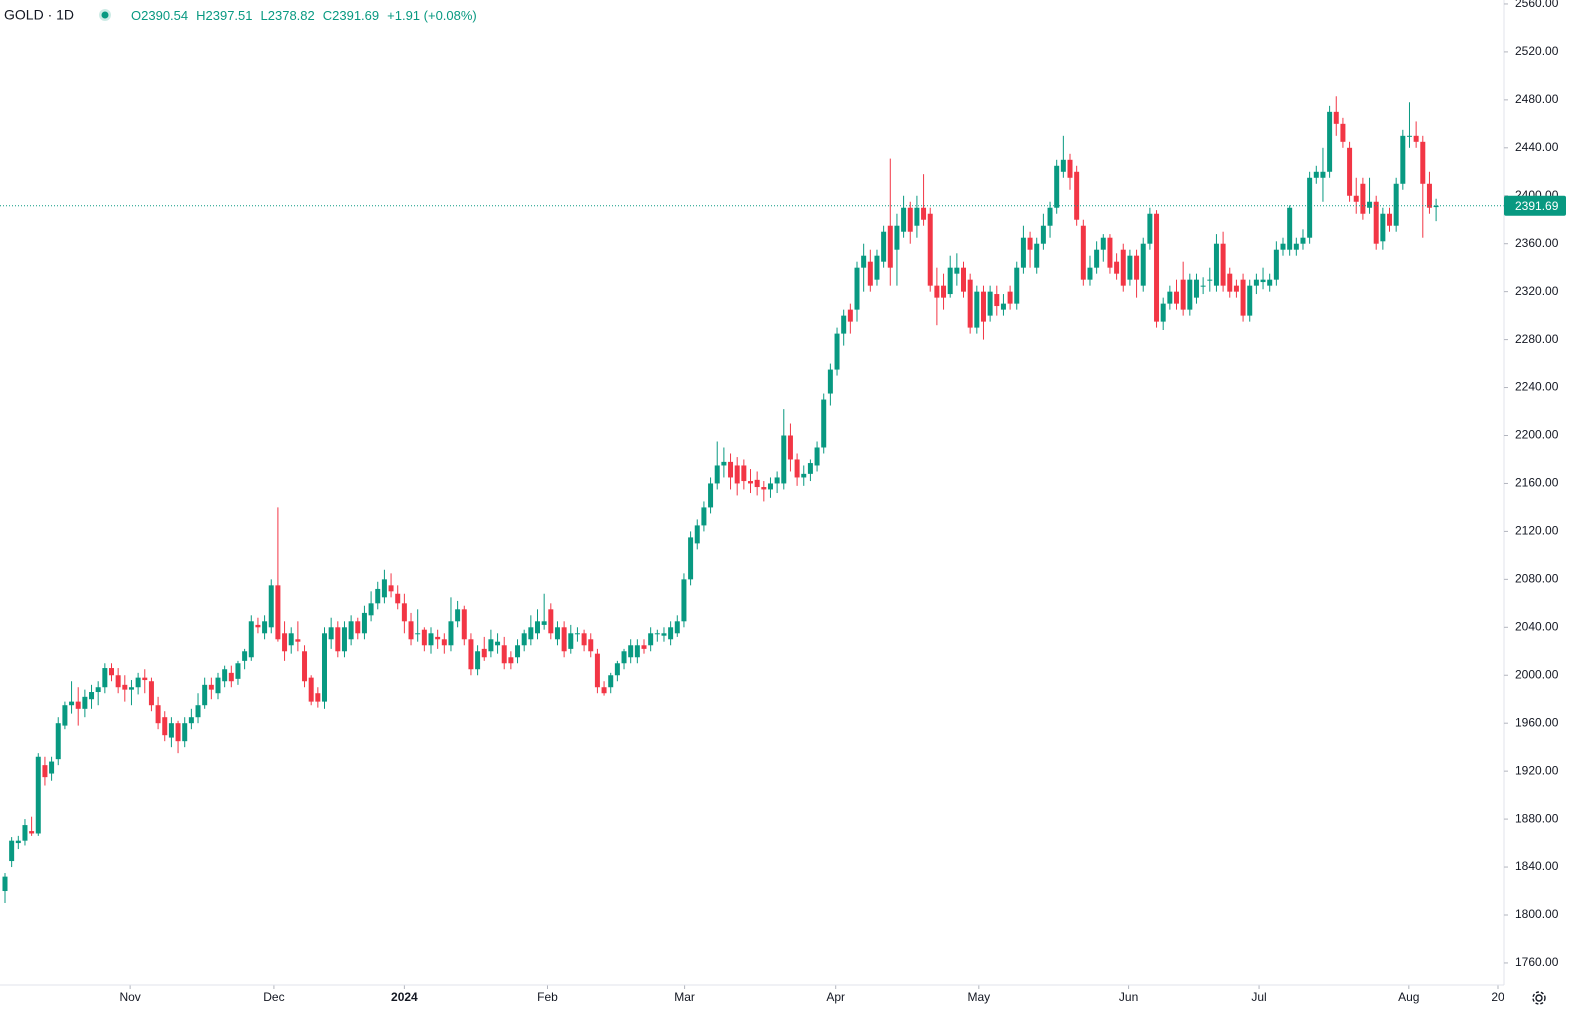 The image size is (1588, 1025). What do you see at coordinates (1498, 997) in the screenshot?
I see `x-tick-label: 20` at bounding box center [1498, 997].